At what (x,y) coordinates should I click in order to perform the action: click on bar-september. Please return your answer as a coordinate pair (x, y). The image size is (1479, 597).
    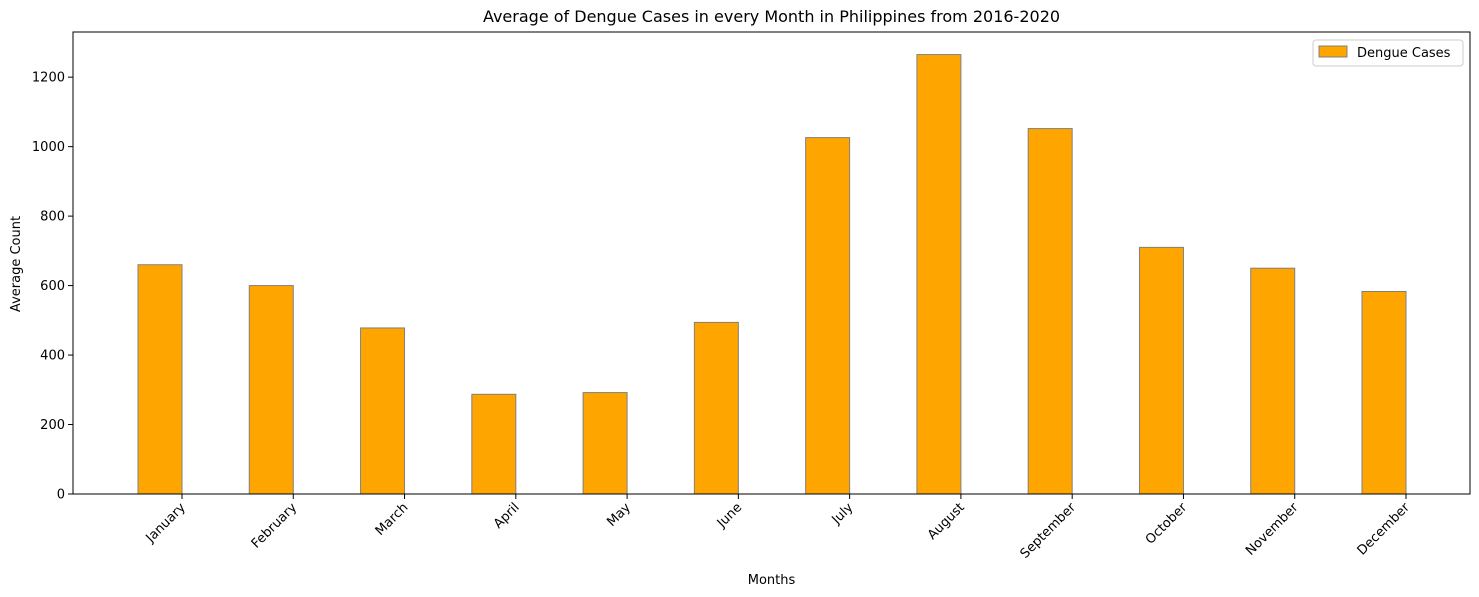
    Looking at the image, I should click on (1050, 311).